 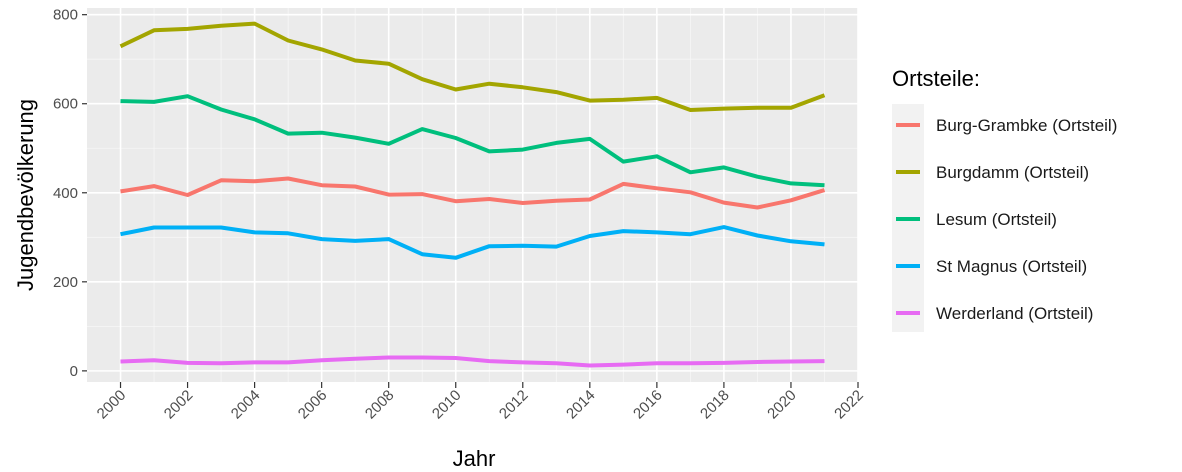 What do you see at coordinates (648, 405) in the screenshot?
I see `x-tick-label: 2016` at bounding box center [648, 405].